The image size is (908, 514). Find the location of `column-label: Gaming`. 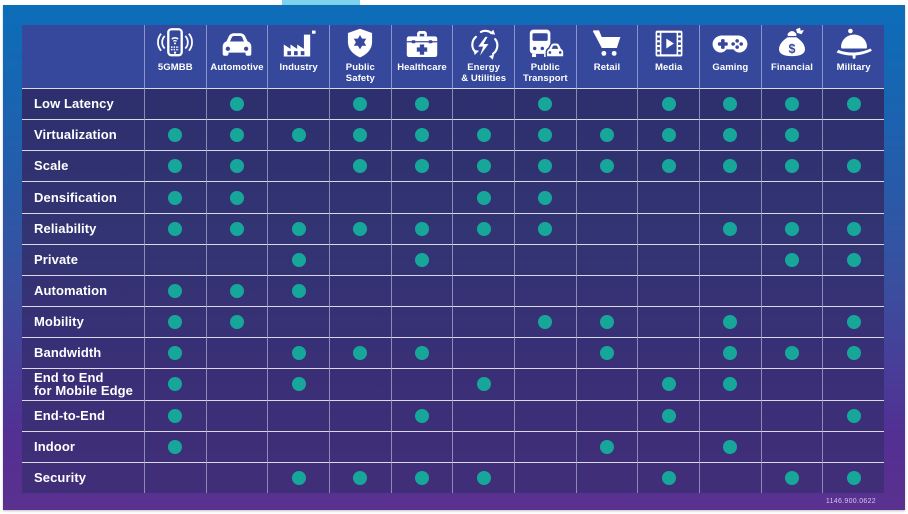

column-label: Gaming is located at coordinates (730, 67).